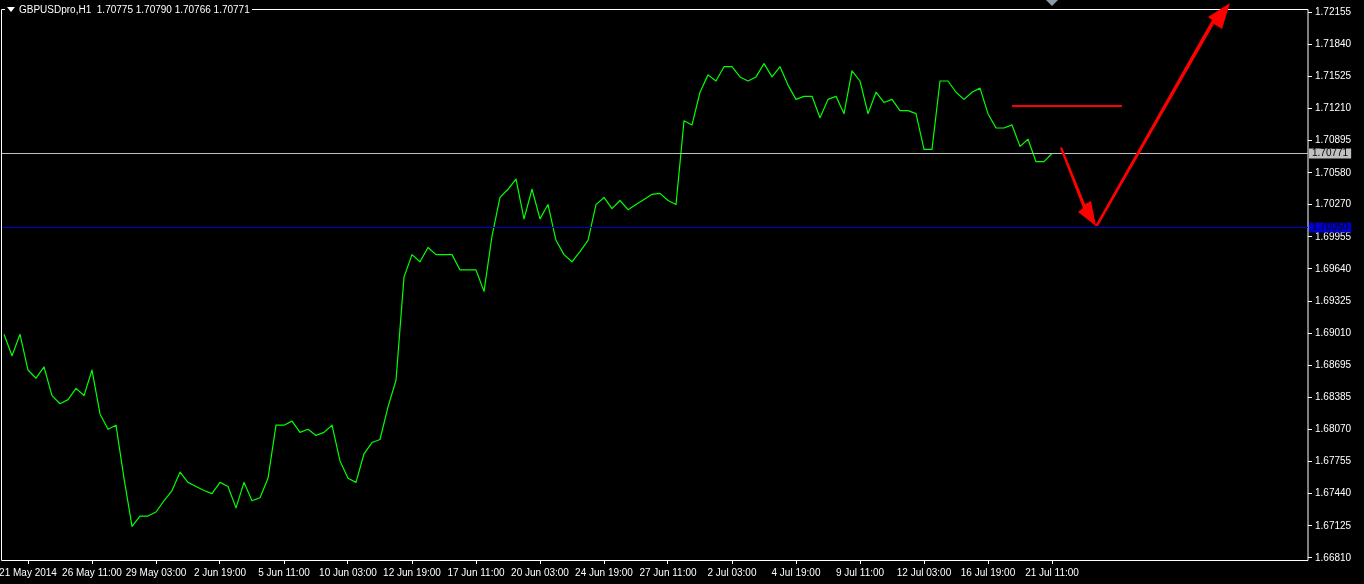 The height and width of the screenshot is (584, 1364). Describe the element at coordinates (1333, 108) in the screenshot. I see `y-tick-label: 1.71210` at that location.